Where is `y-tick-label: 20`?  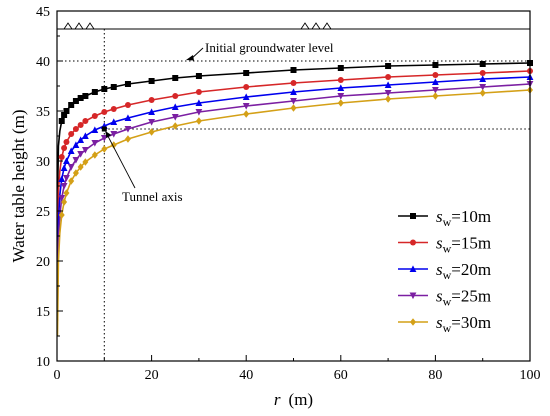
y-tick-label: 20 is located at coordinates (43, 262).